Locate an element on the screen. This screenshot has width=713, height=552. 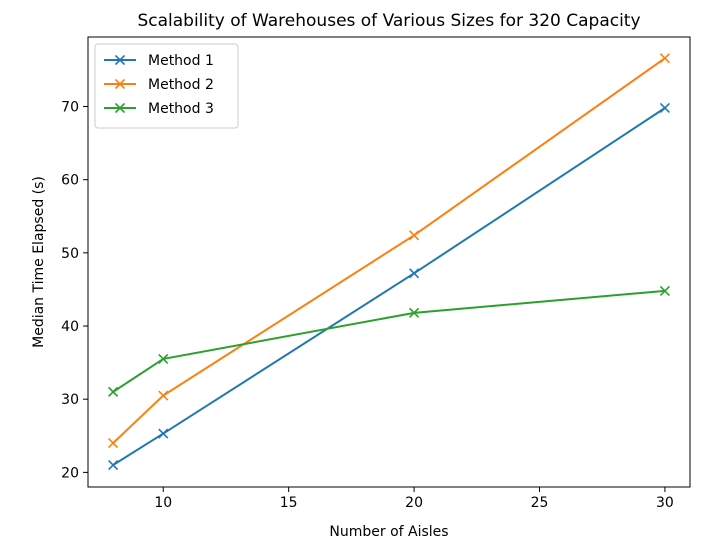
series-line is located at coordinates (389, 341).